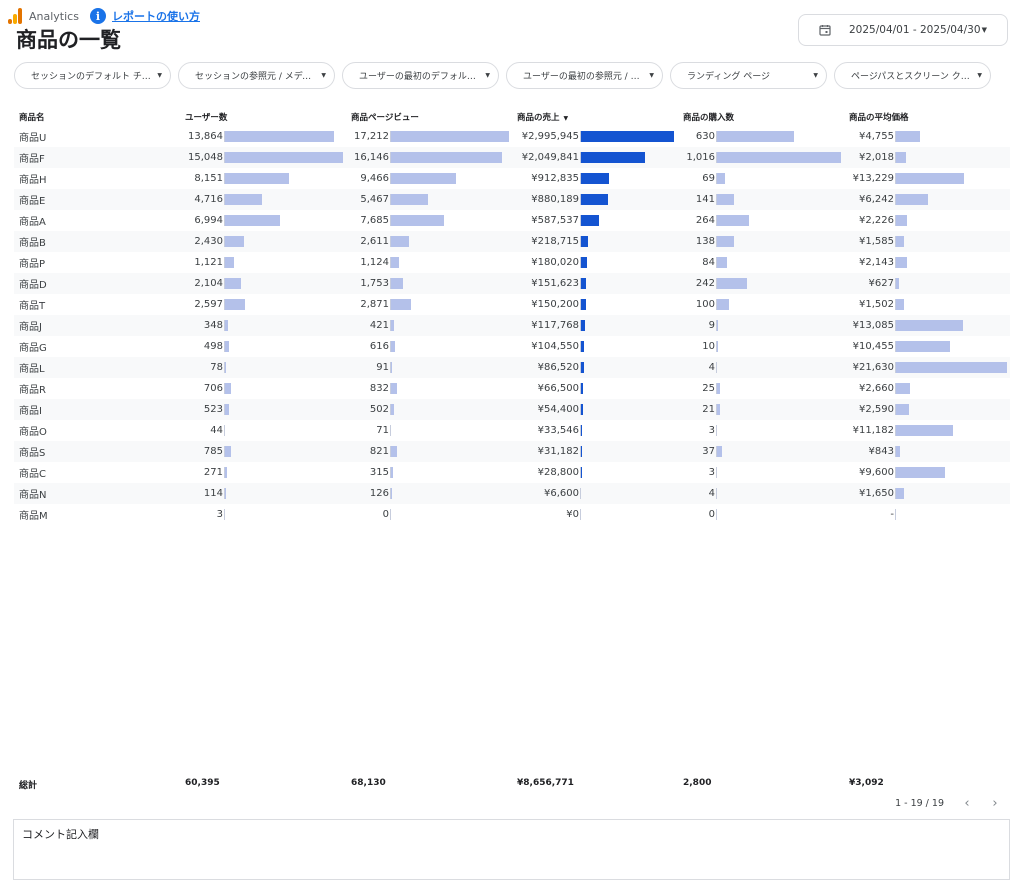 This screenshot has width=1024, height=887. What do you see at coordinates (512, 178) in the screenshot?
I see `table-row: 商品H 8,151 9,466 ¥912,835 69 ¥13,229` at bounding box center [512, 178].